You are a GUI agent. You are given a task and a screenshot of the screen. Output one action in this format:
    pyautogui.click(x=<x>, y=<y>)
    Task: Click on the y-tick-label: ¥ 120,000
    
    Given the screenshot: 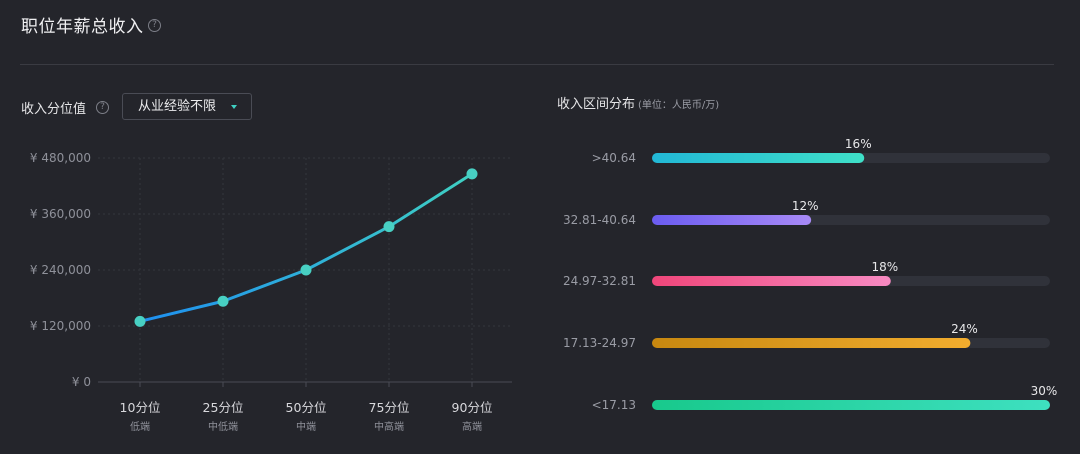 What is the action you would take?
    pyautogui.click(x=60, y=326)
    